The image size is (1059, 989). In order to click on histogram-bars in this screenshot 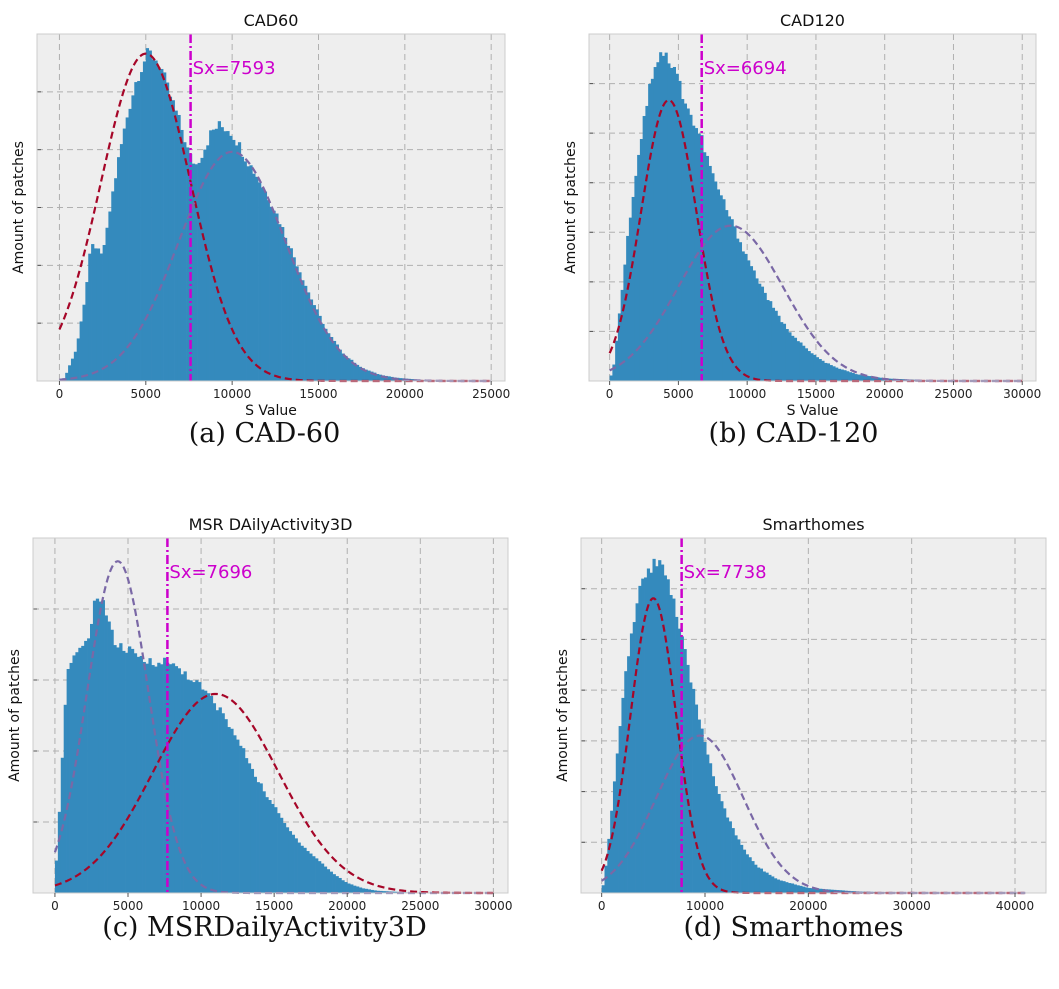, I will do `click(255, 215)`.